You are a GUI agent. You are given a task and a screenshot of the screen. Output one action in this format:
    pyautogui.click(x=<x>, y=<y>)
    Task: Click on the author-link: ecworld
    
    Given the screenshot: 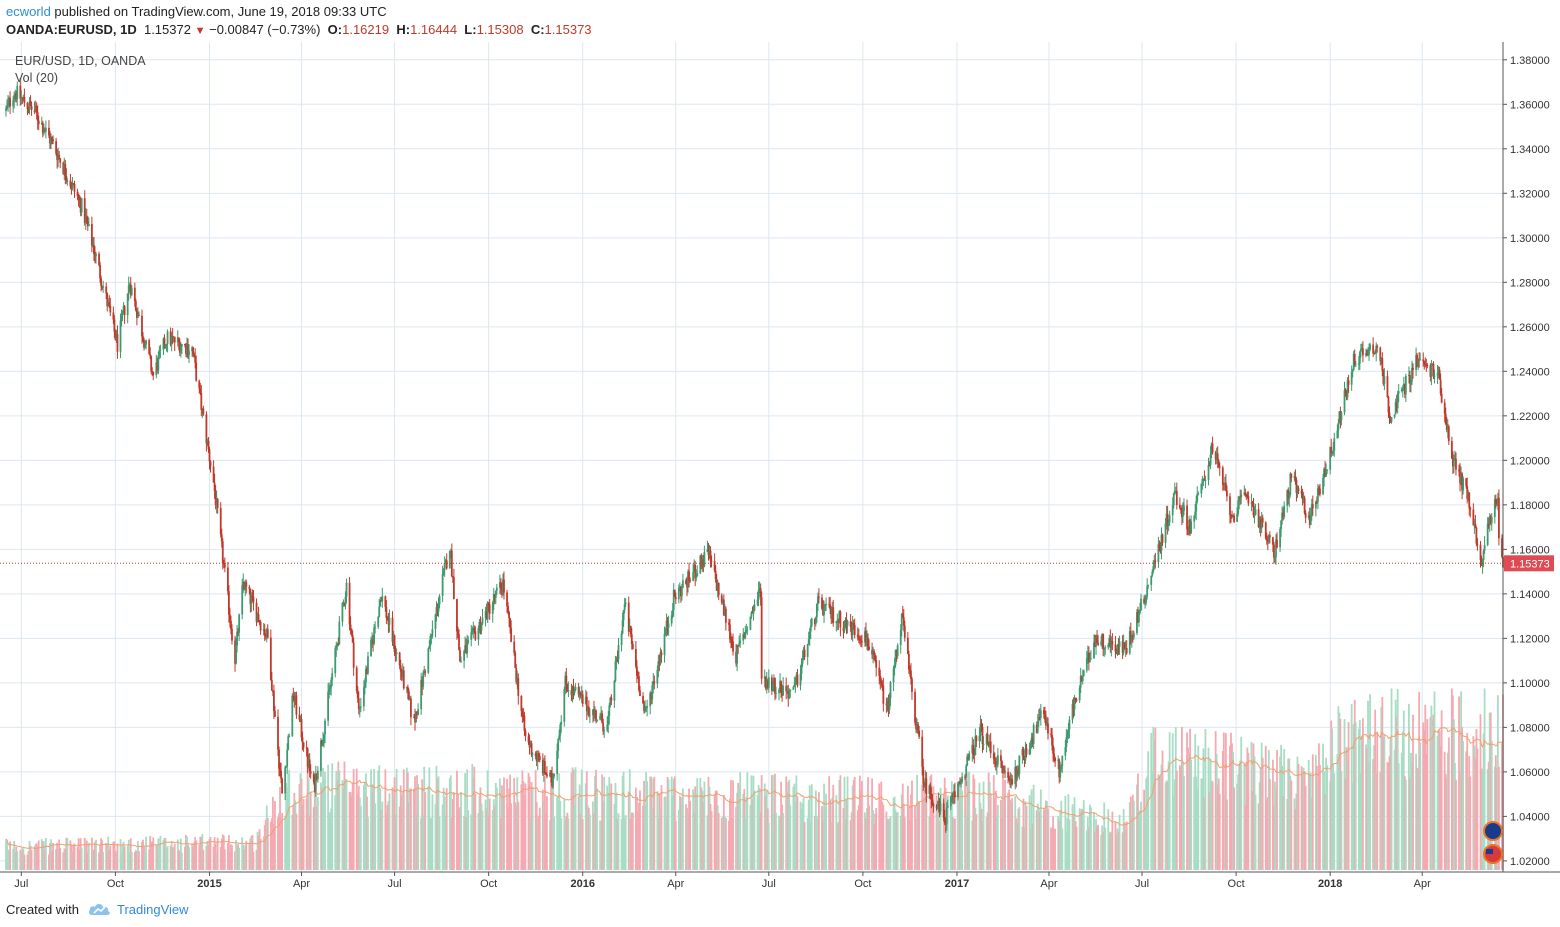 What is the action you would take?
    pyautogui.click(x=28, y=11)
    